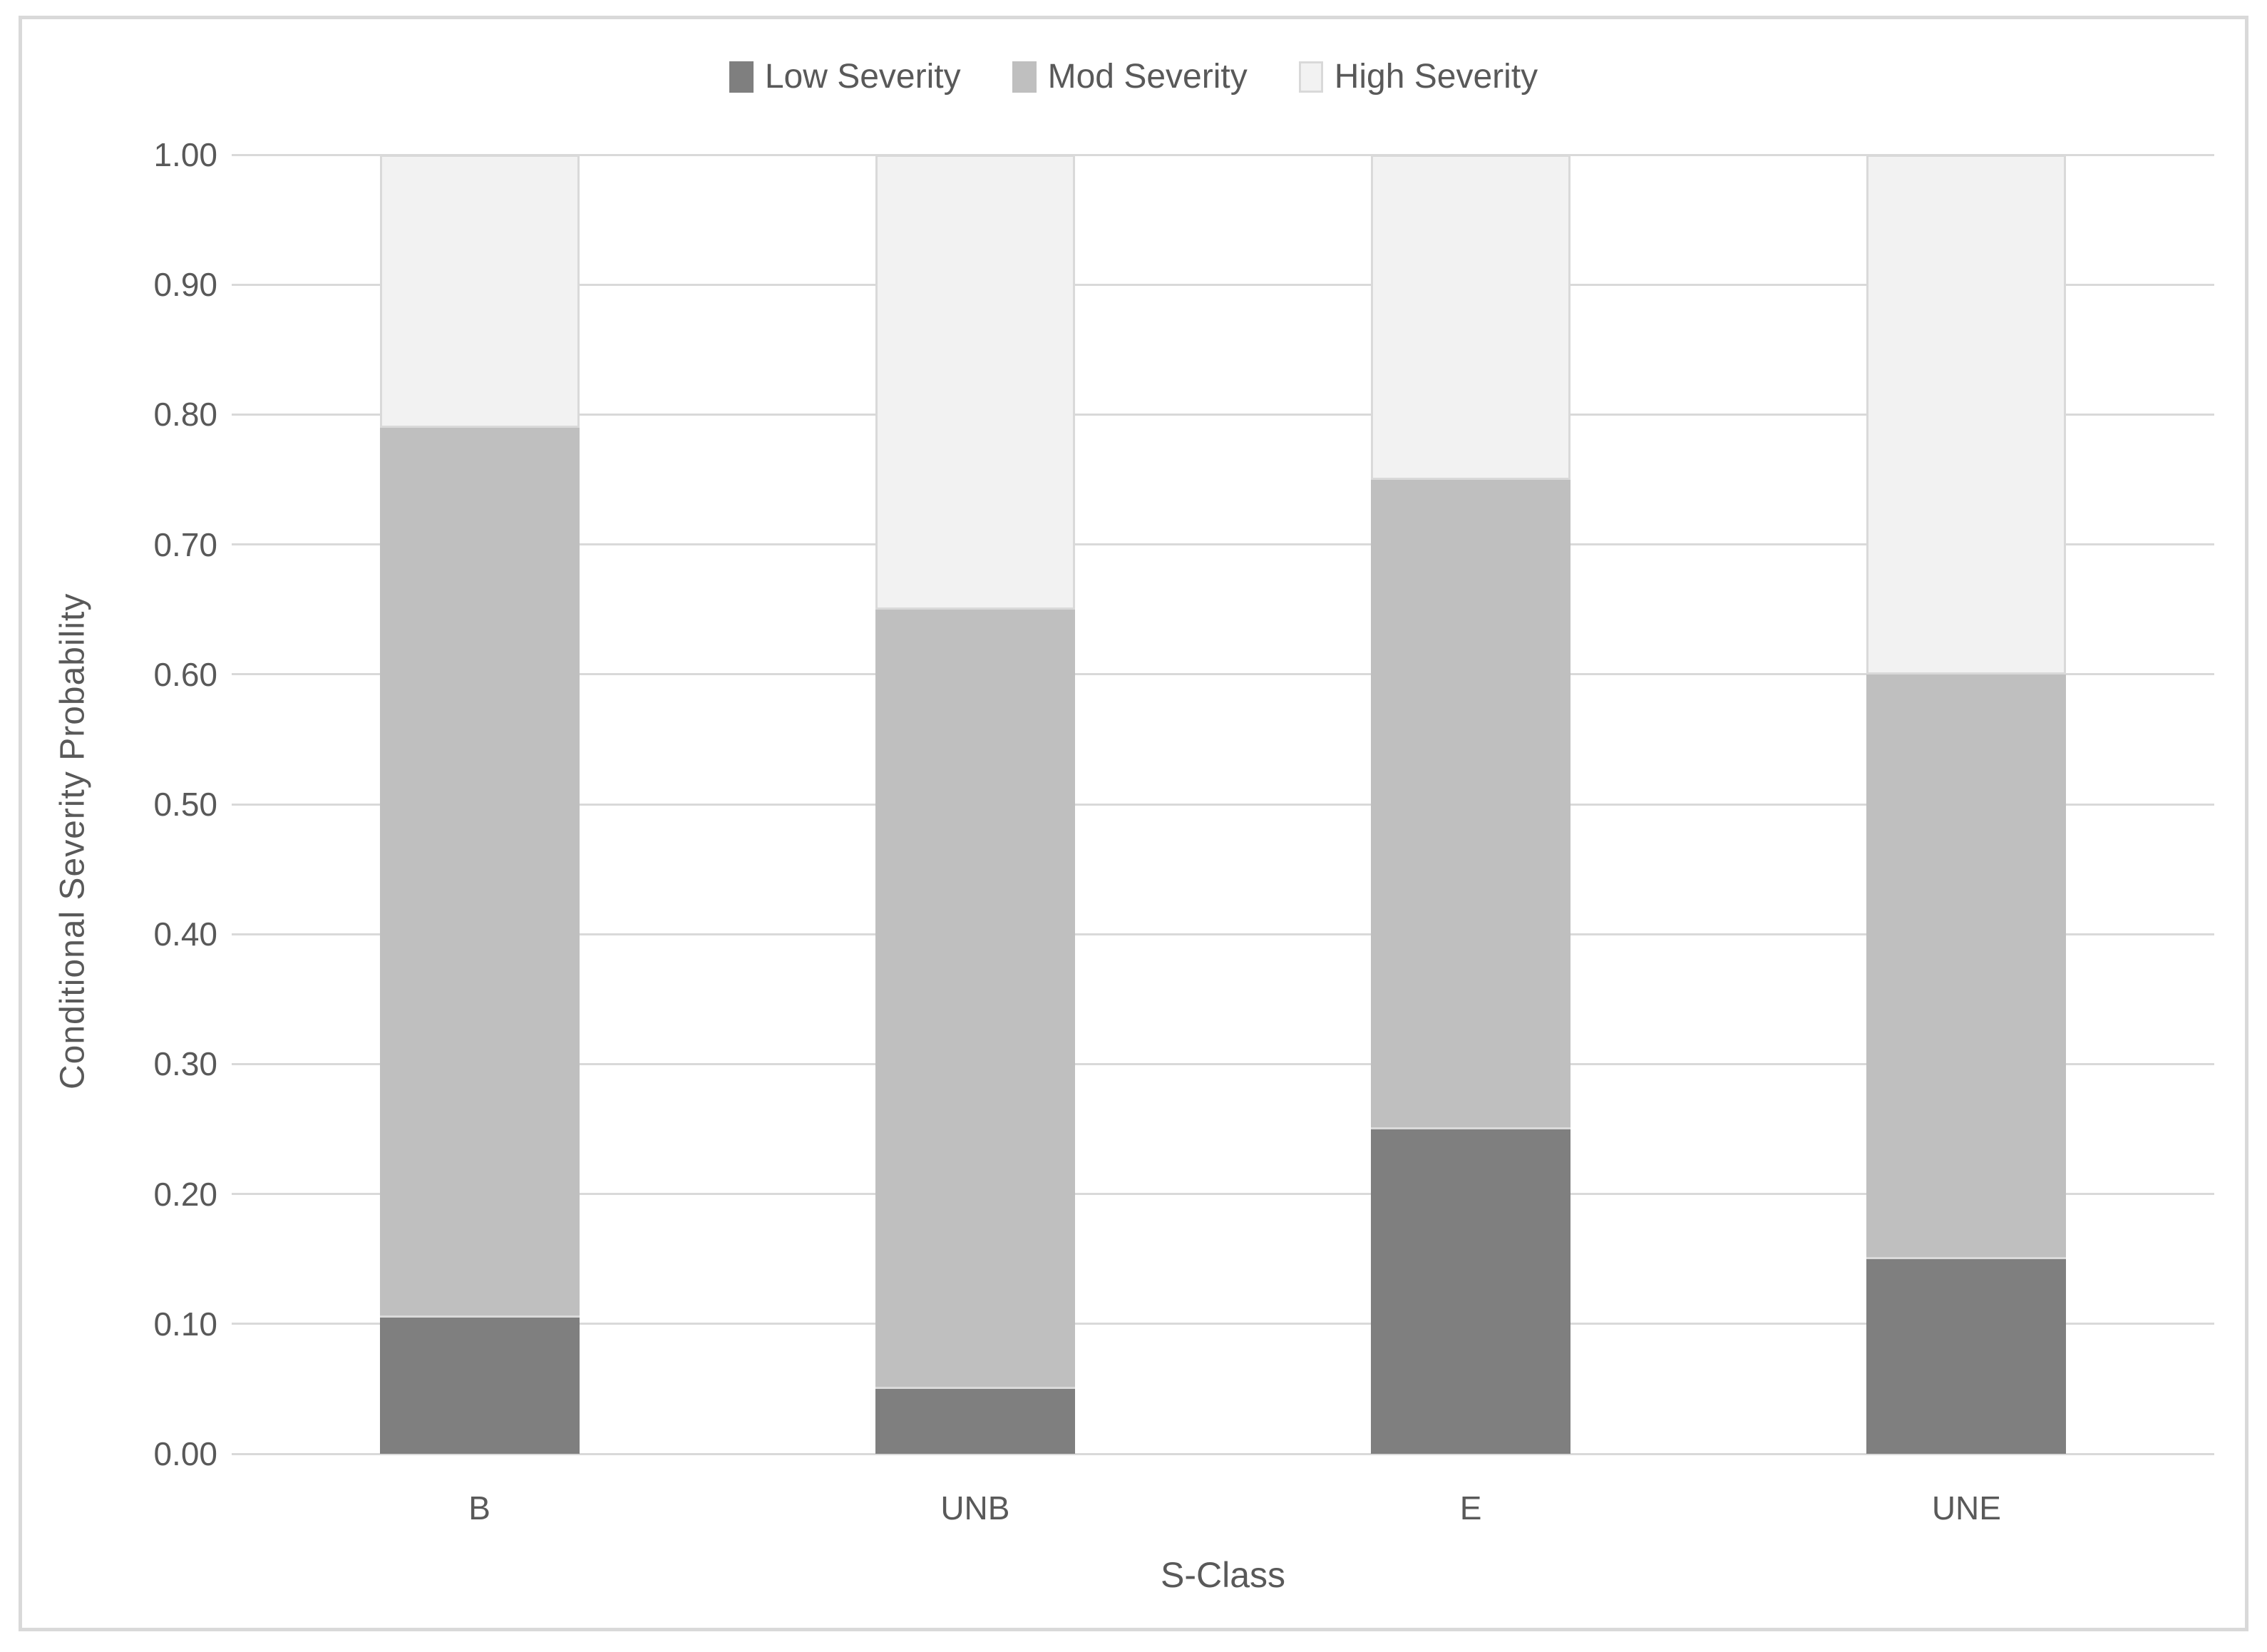 This screenshot has width=2267, height=1652. Describe the element at coordinates (1223, 934) in the screenshot. I see `gridline-0.40` at that location.